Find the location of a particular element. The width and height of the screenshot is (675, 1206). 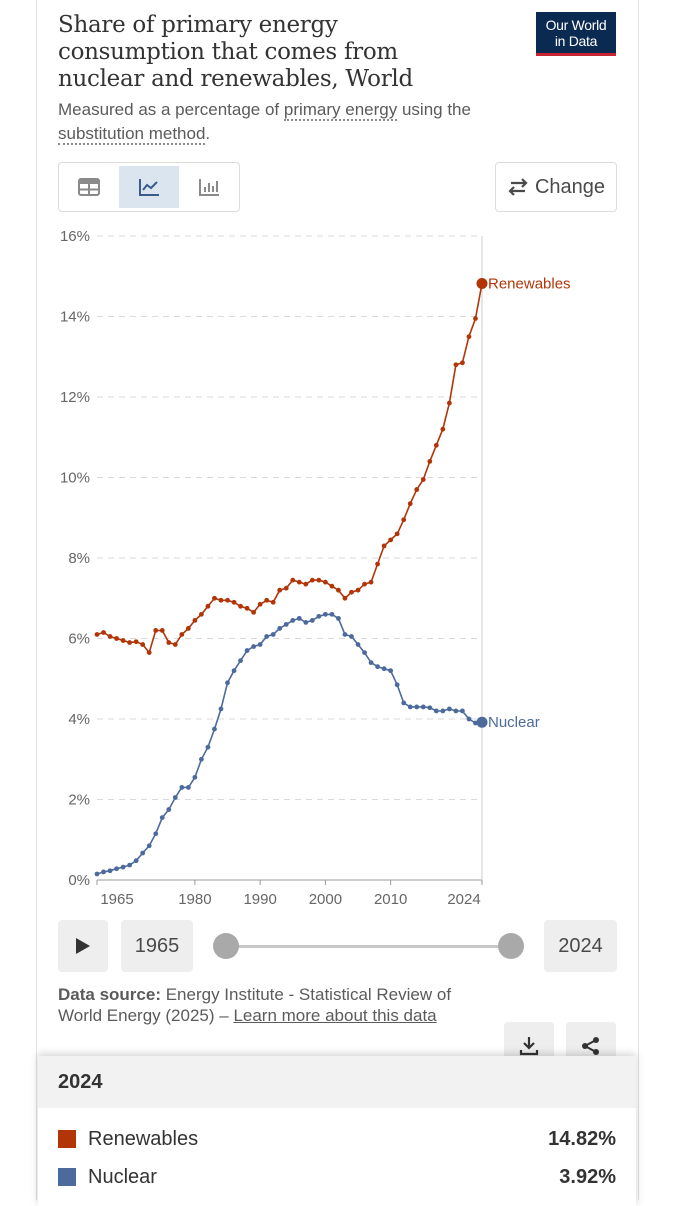

tooltip-row-name: Renewables is located at coordinates (143, 1138).